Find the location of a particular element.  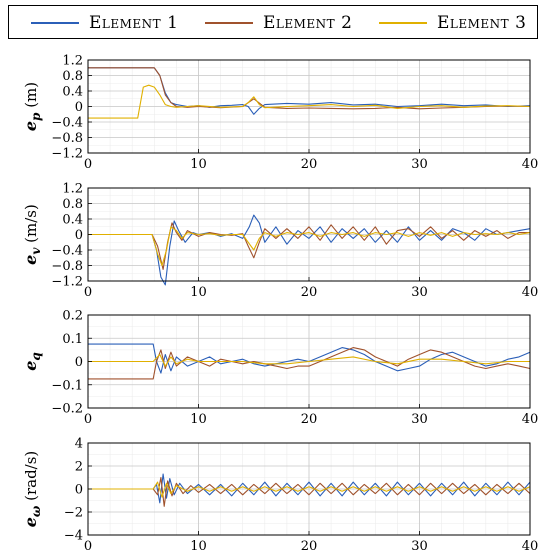

y-tick-label: −0.1 is located at coordinates (67, 385).